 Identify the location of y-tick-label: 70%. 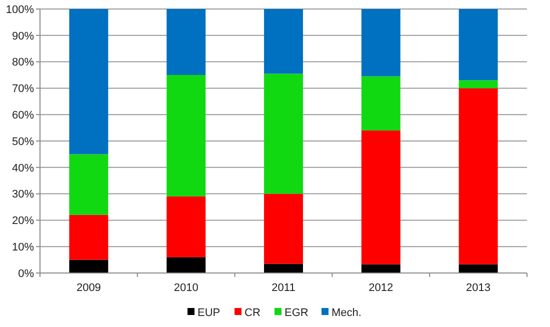
(23, 89).